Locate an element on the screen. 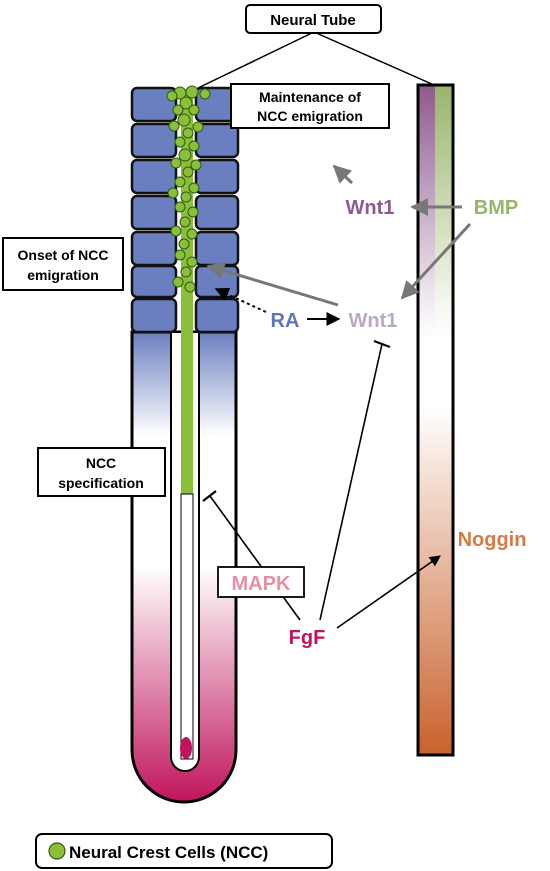 The height and width of the screenshot is (871, 550). neural-tube-callout-lines is located at coordinates (316, 60).